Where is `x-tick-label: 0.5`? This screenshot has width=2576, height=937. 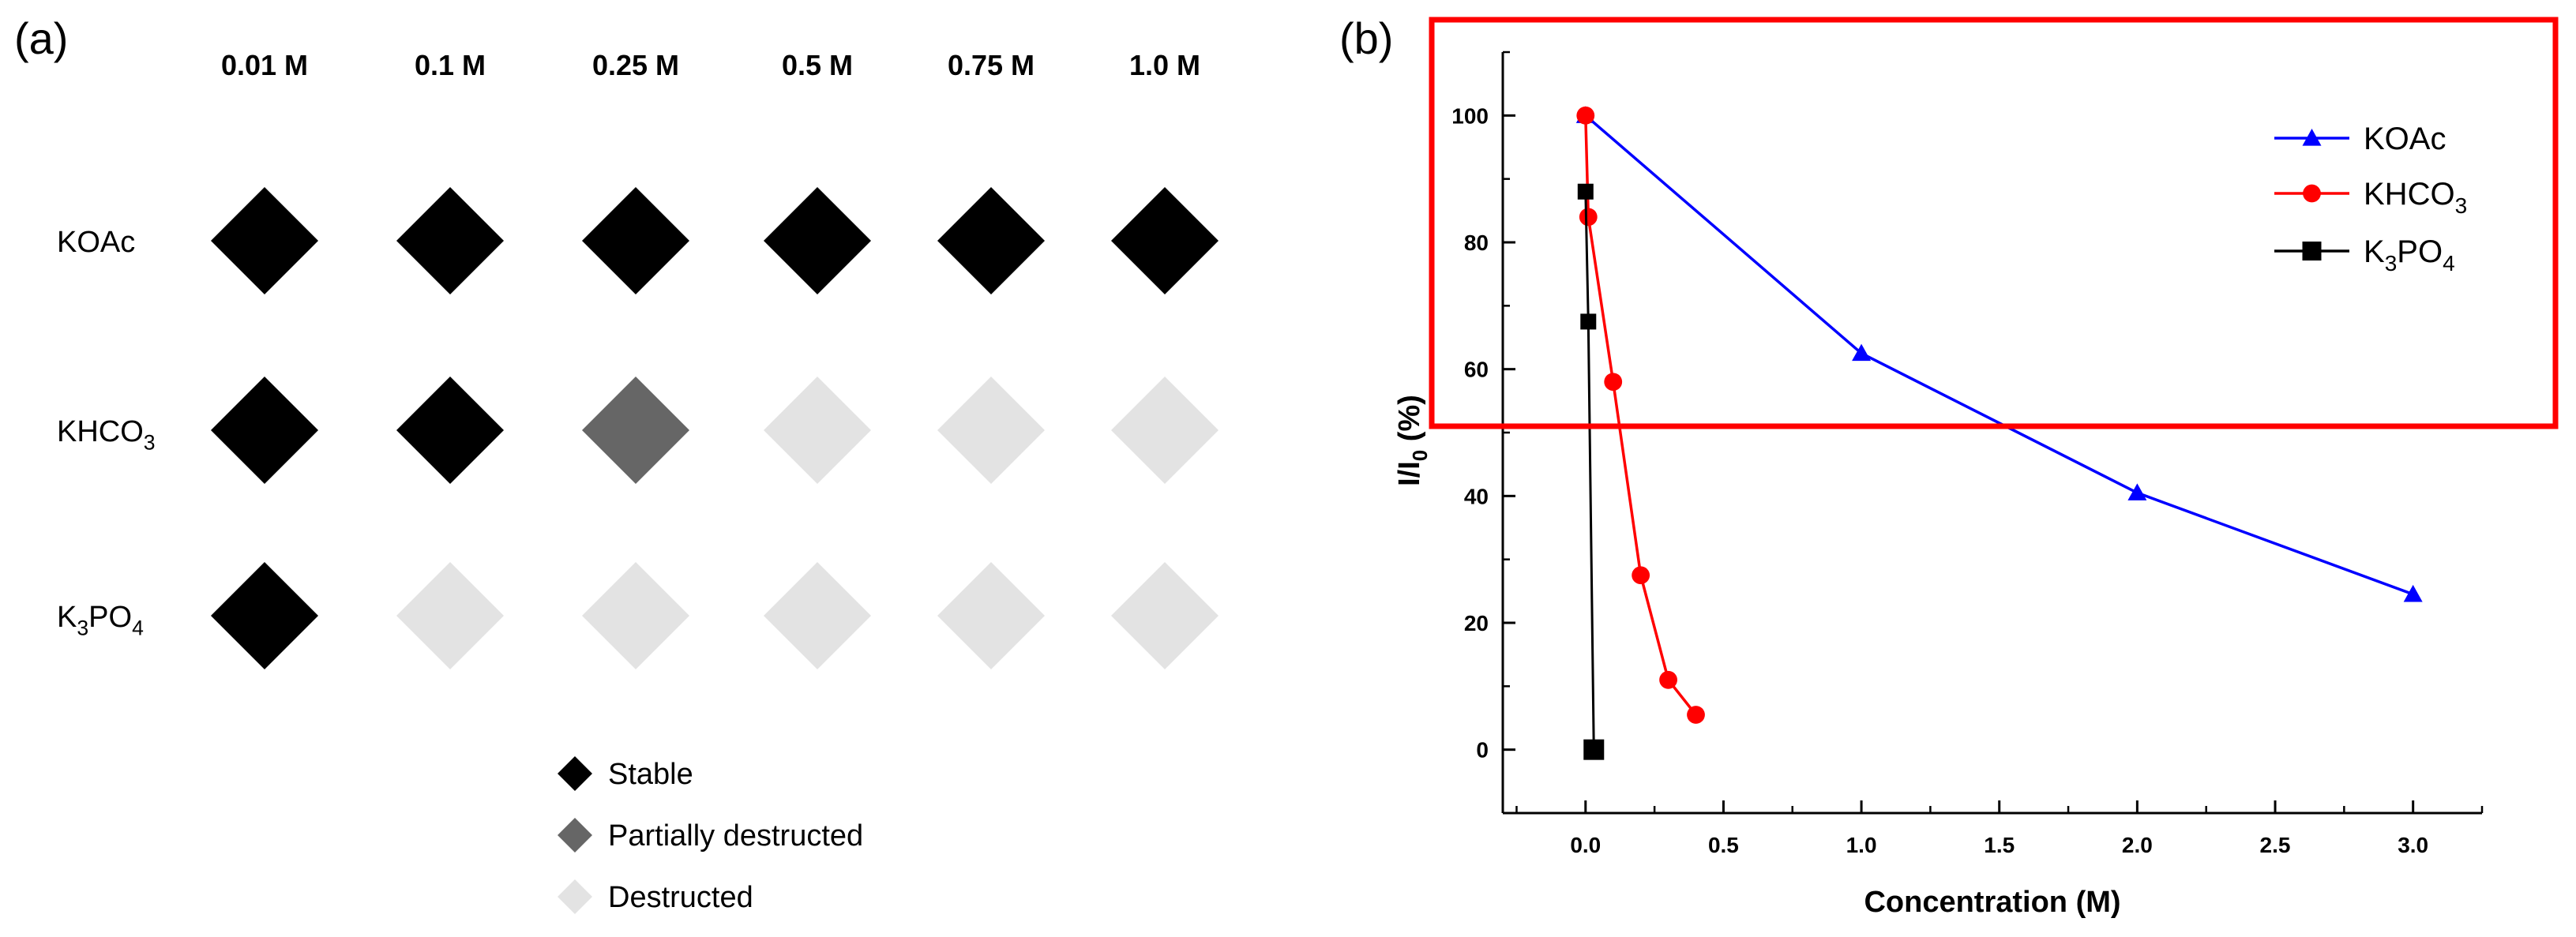
x-tick-label: 0.5 is located at coordinates (1723, 845).